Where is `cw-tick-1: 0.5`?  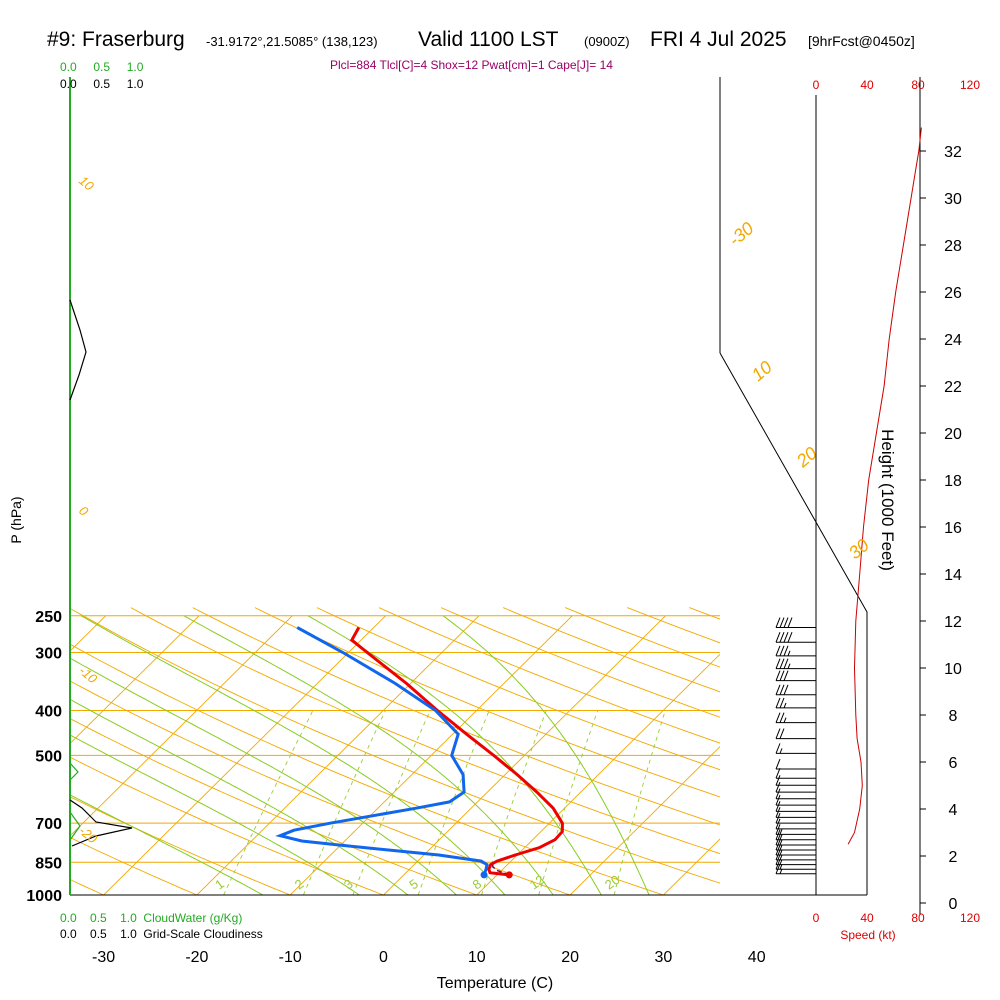
cw-tick-1: 0.5 is located at coordinates (102, 67).